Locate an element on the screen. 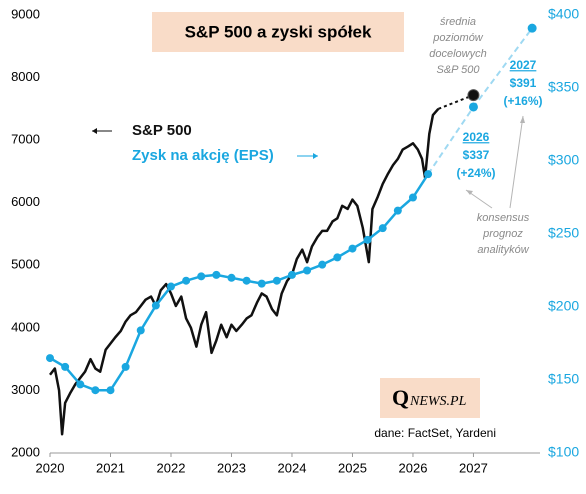 This screenshot has height=494, width=586. x-tick-label: 2024 is located at coordinates (292, 467).